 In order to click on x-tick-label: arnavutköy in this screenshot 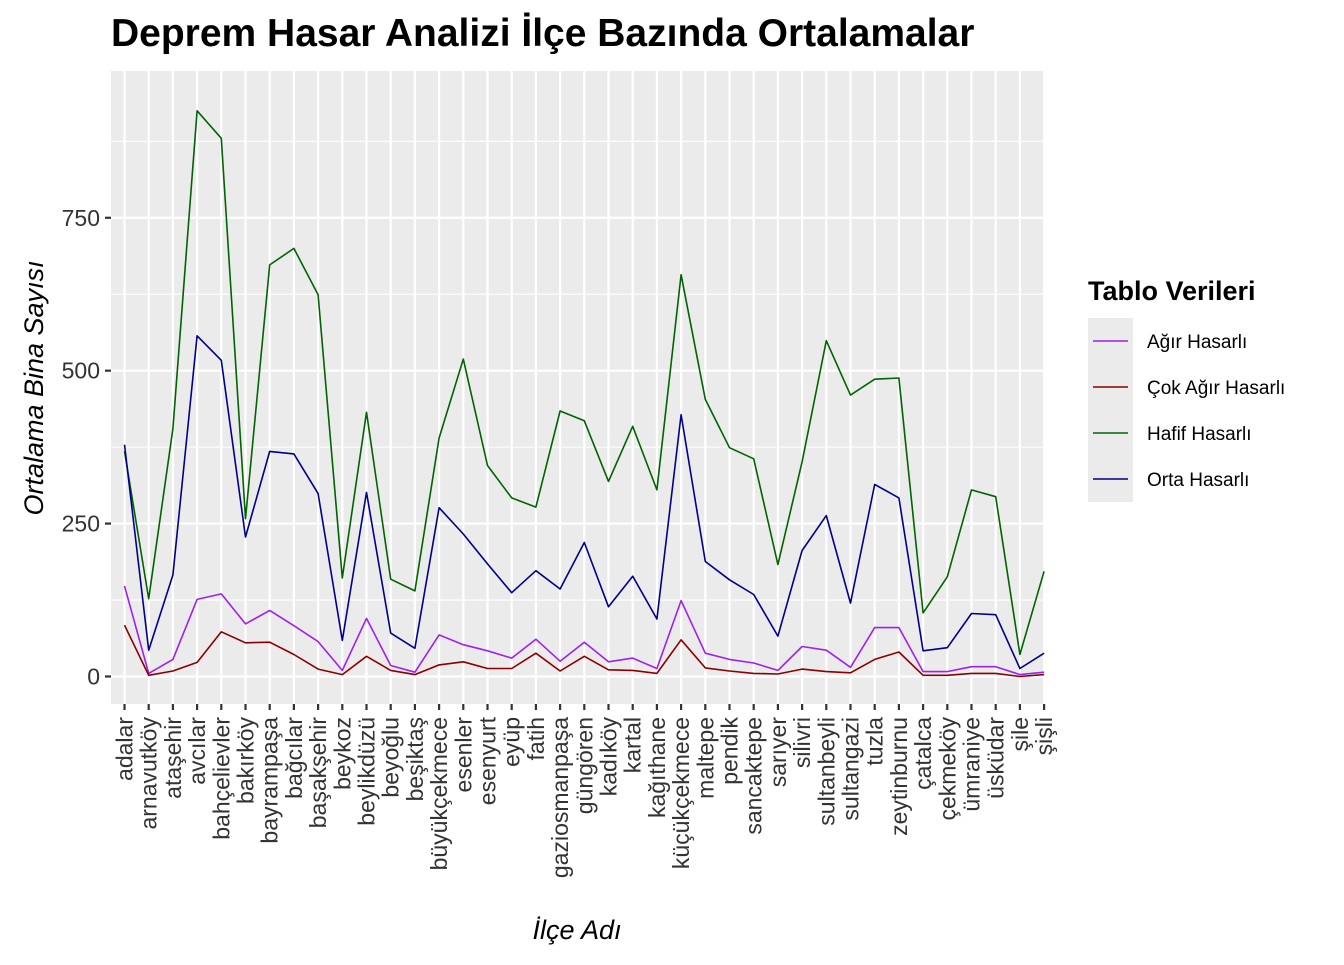, I will do `click(149, 773)`.